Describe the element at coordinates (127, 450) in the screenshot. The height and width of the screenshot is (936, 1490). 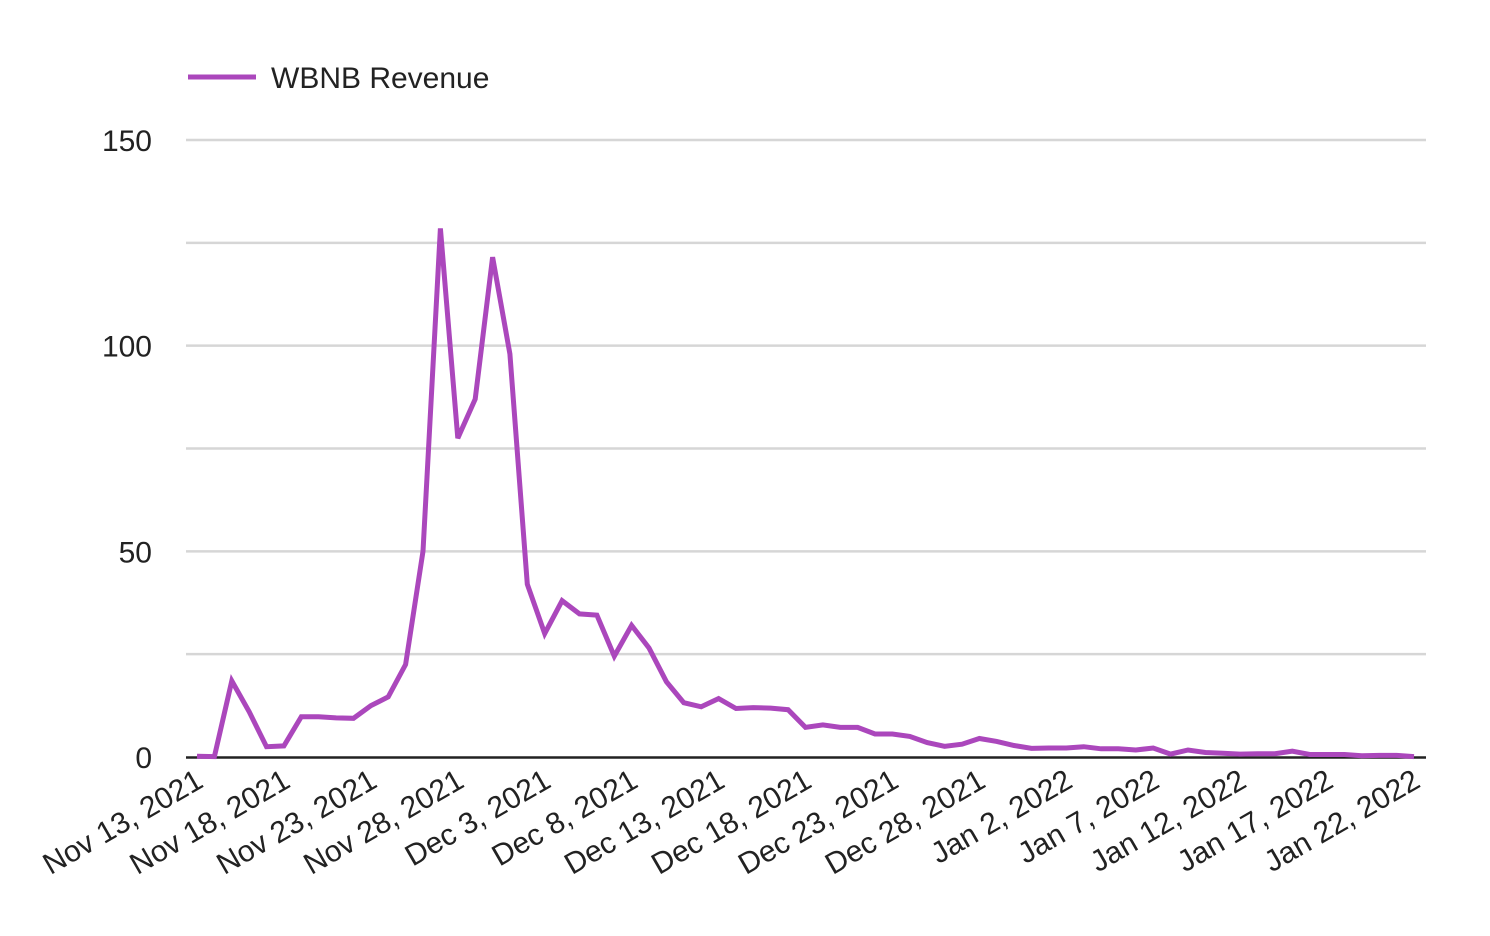
I see `y-axis-tick-labels: 0 50 100 150` at that location.